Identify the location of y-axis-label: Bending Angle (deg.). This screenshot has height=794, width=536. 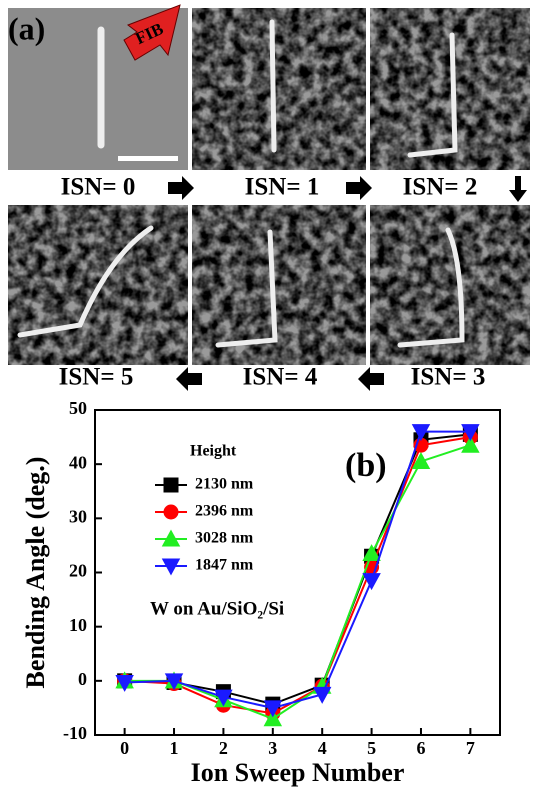
(35, 573).